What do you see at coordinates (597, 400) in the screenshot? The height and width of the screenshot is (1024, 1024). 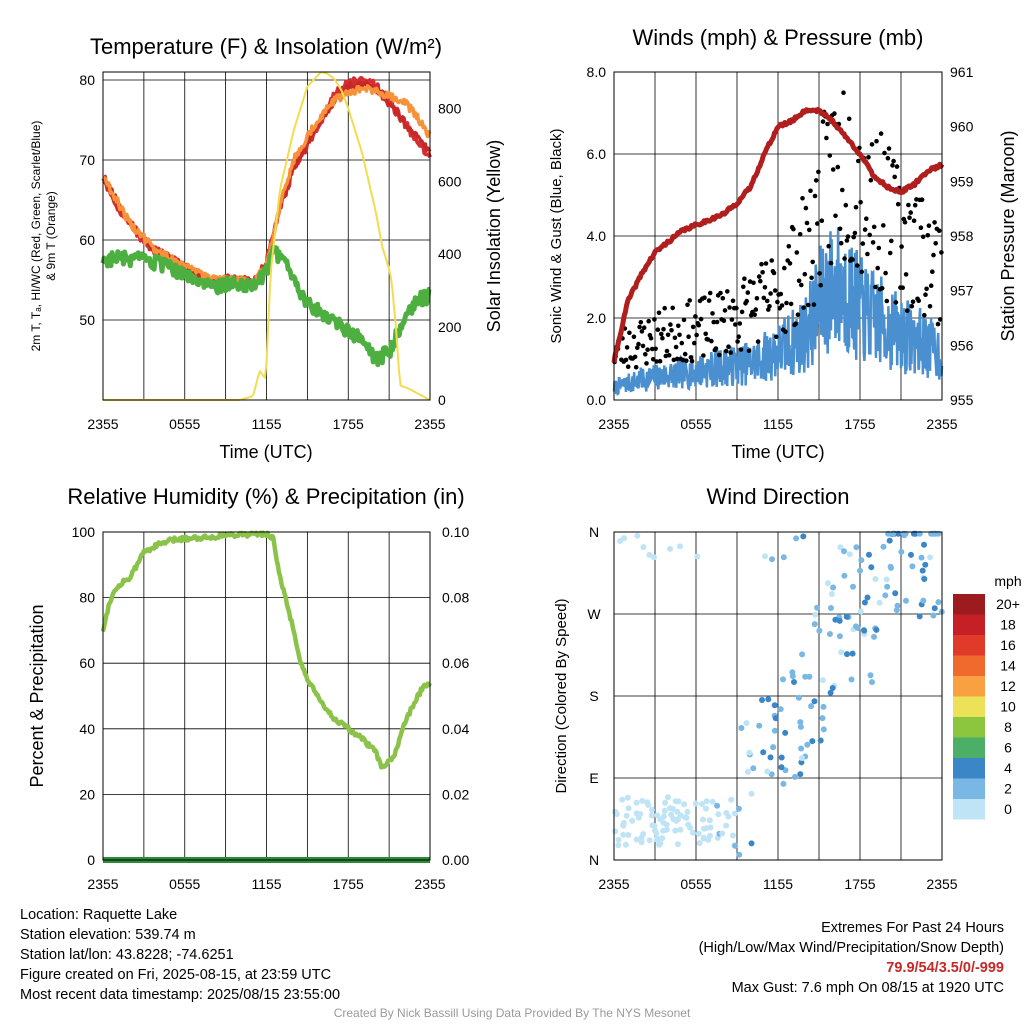 I see `winds-ytick-left: 0.0` at bounding box center [597, 400].